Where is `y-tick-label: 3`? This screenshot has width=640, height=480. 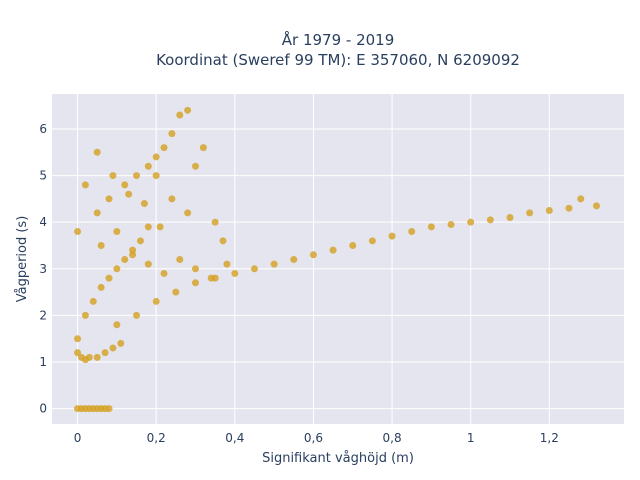
y-tick-label: 3 is located at coordinates (43, 269).